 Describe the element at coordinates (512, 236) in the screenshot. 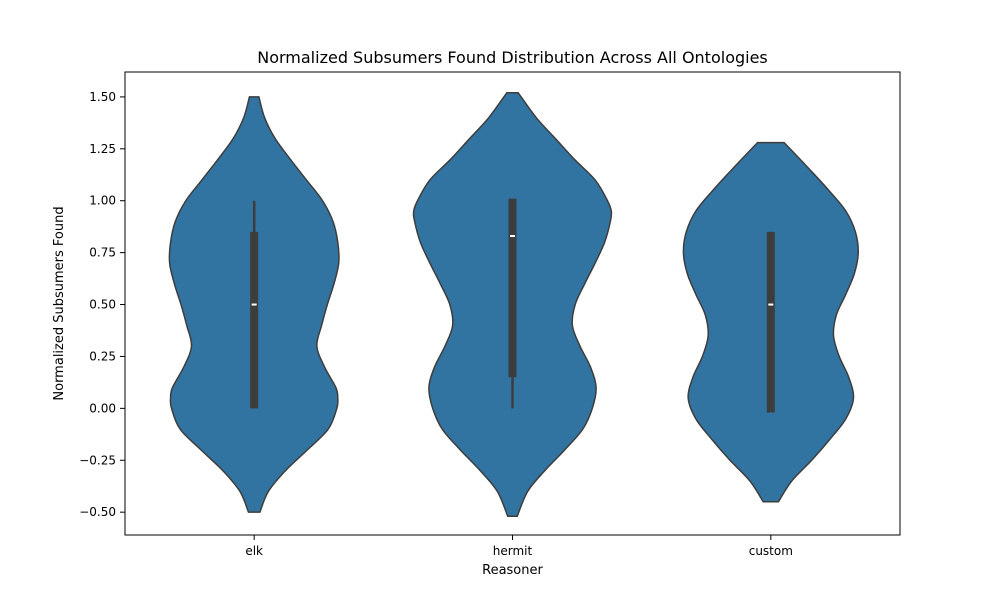

I see `median-marker-hermit` at that location.